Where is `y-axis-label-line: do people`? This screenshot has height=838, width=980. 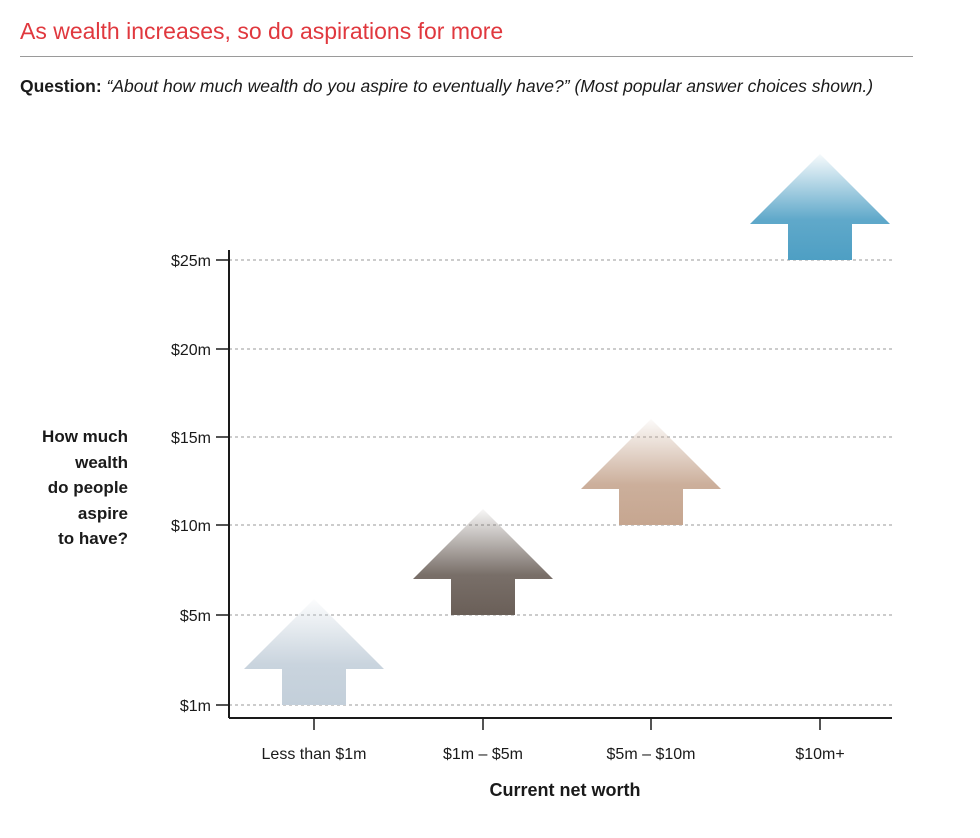
y-axis-label-line: do people is located at coordinates (87, 488).